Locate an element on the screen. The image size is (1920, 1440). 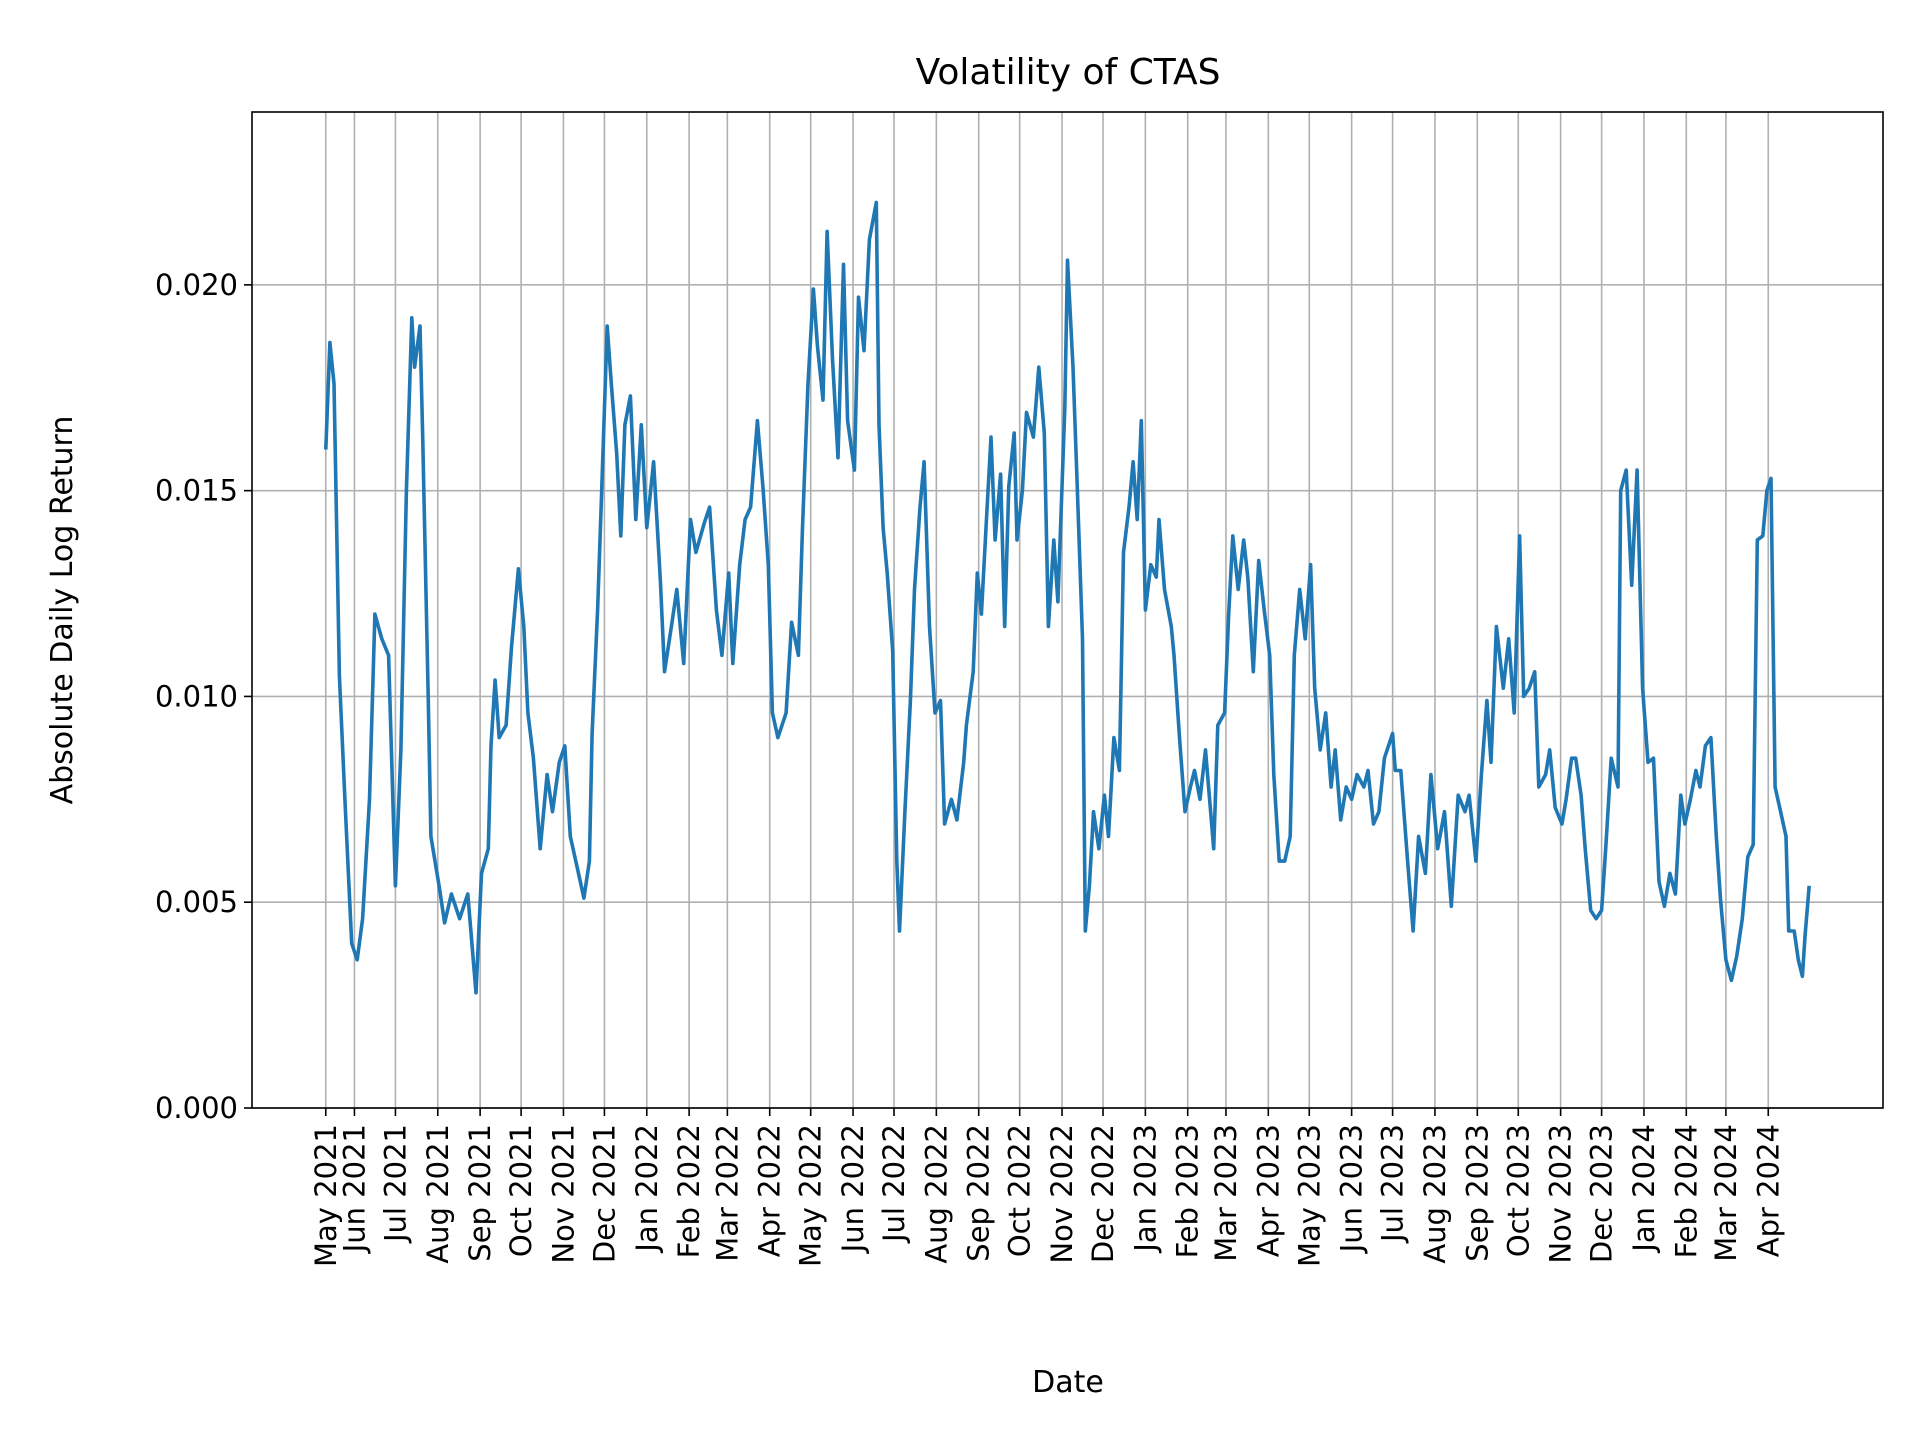
x-tick-label: Dec 2023 is located at coordinates (1602, 1193).